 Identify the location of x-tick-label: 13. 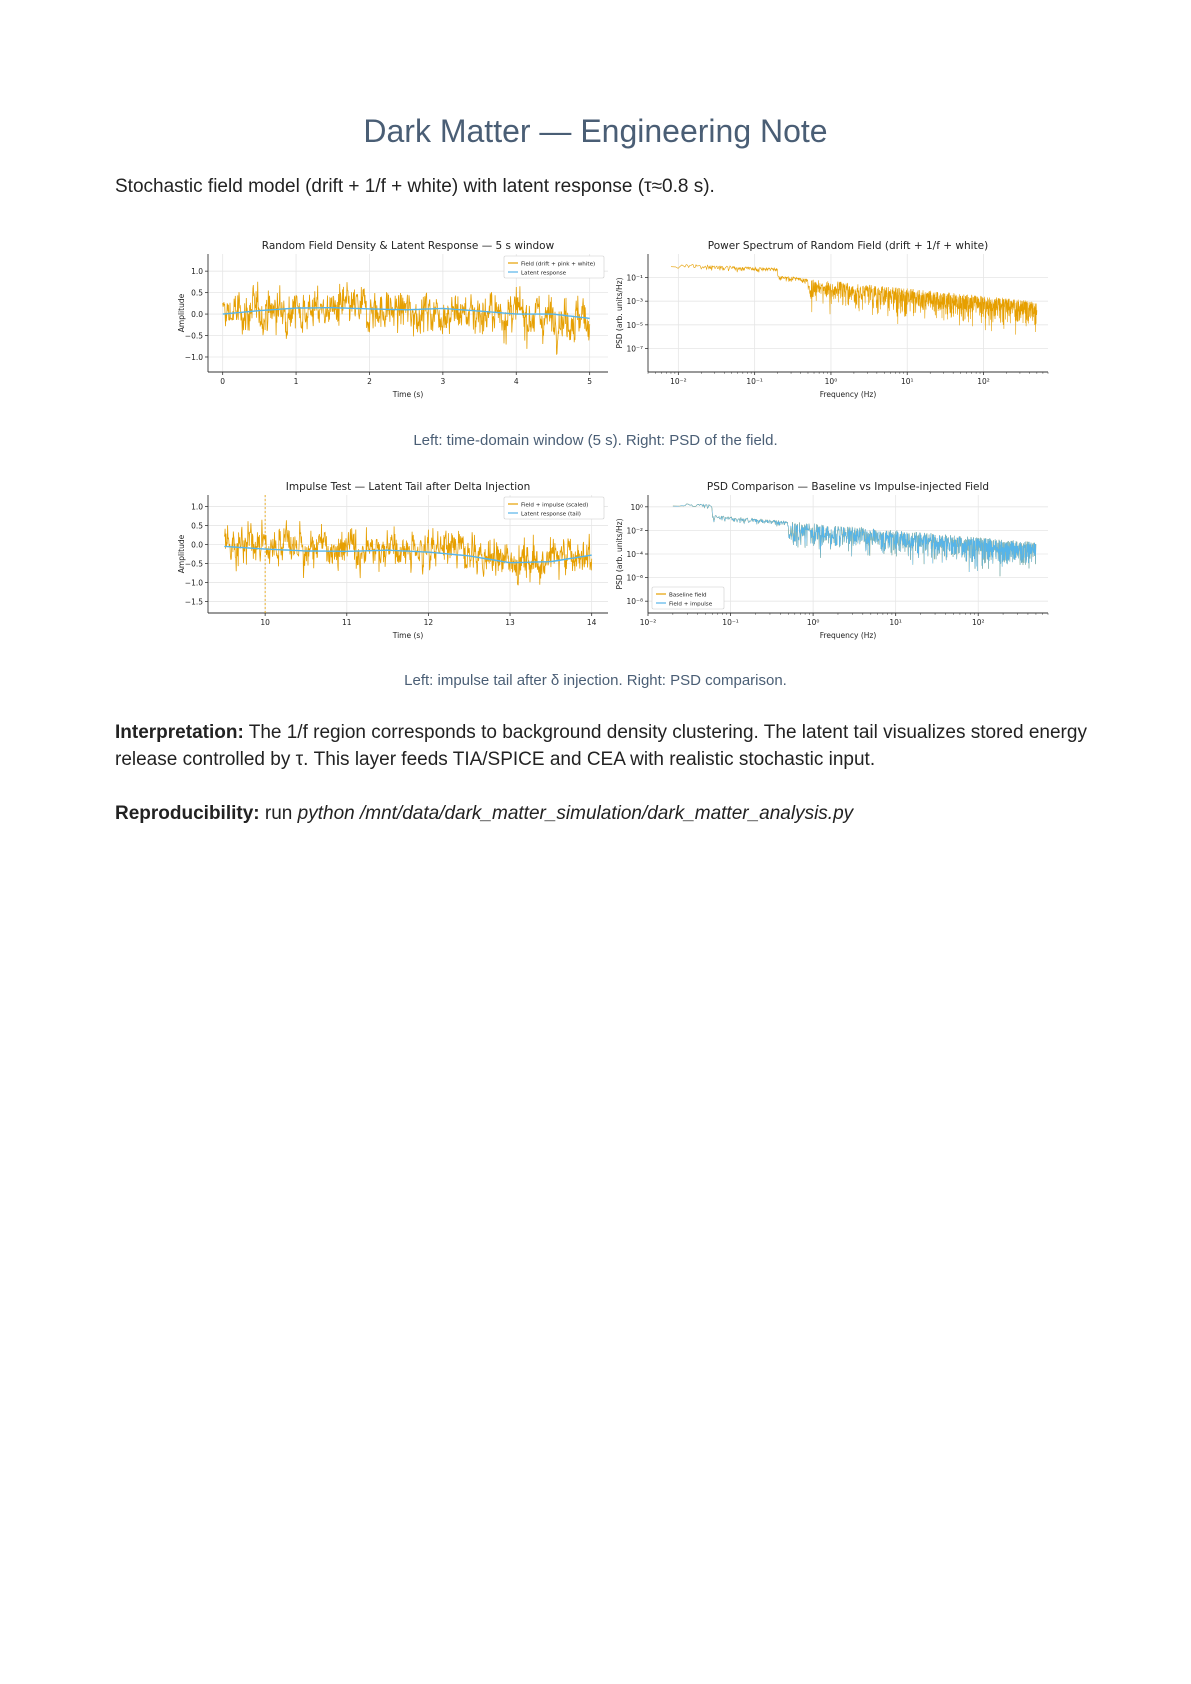
(510, 622).